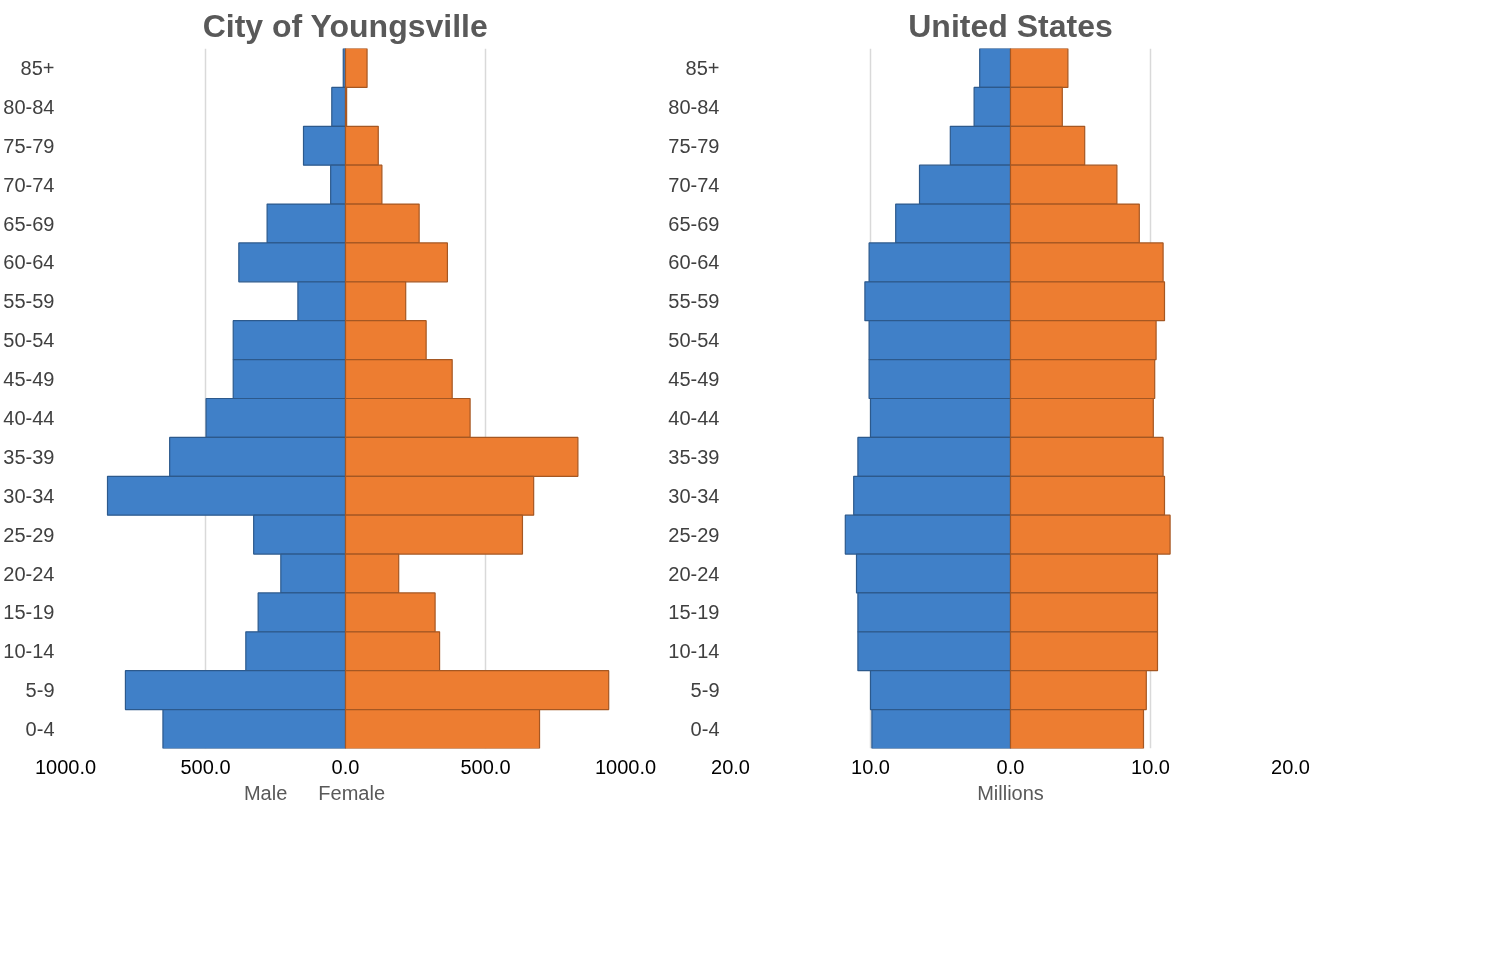 This screenshot has height=980, width=1494. I want to click on series-label: Male, so click(265, 793).